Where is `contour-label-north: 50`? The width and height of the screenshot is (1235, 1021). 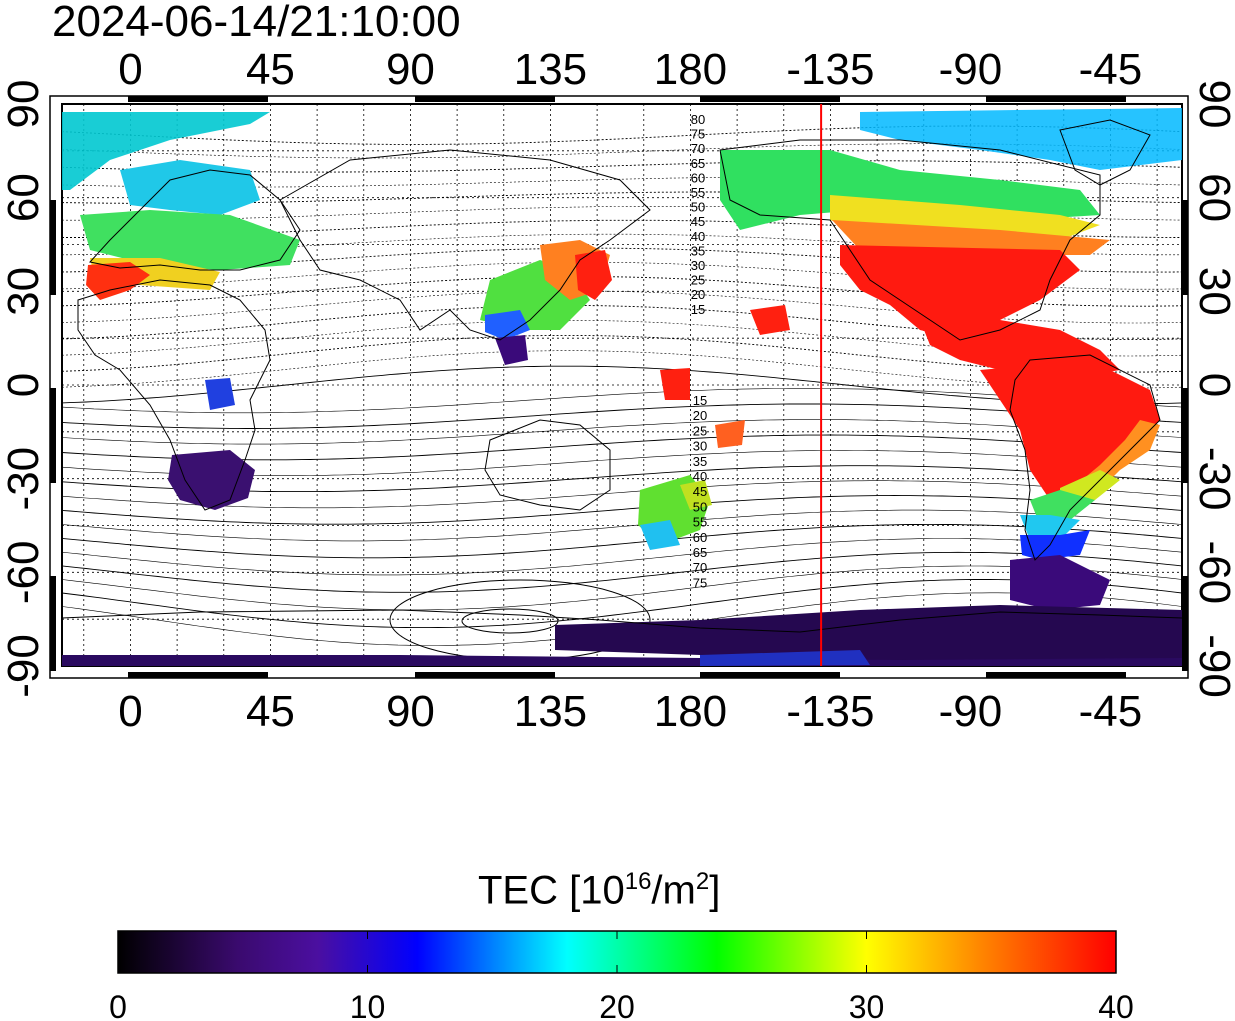 contour-label-north: 50 is located at coordinates (698, 207).